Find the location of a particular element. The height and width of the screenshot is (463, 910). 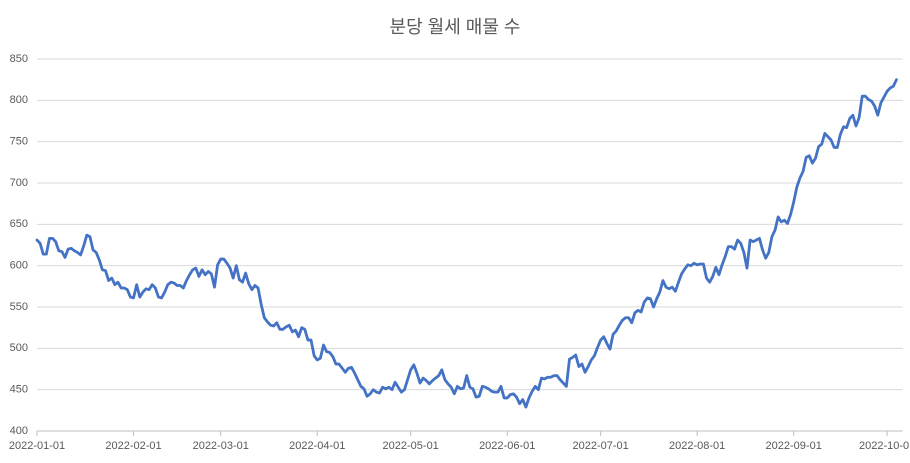

chart-title: 분당 월세 매물 수 is located at coordinates (455, 27).